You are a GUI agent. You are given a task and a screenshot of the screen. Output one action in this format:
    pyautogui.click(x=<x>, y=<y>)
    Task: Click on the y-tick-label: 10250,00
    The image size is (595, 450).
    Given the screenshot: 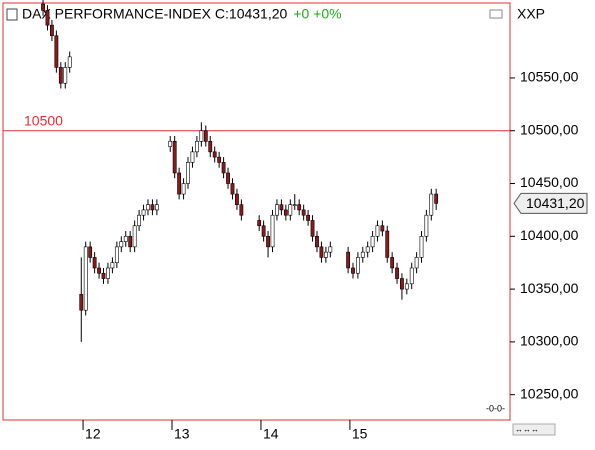 What is the action you would take?
    pyautogui.click(x=549, y=393)
    